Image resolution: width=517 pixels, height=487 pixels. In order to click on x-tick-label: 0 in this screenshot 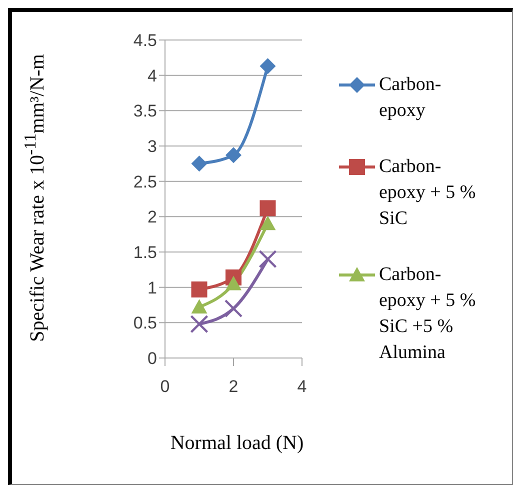, I will do `click(165, 386)`.